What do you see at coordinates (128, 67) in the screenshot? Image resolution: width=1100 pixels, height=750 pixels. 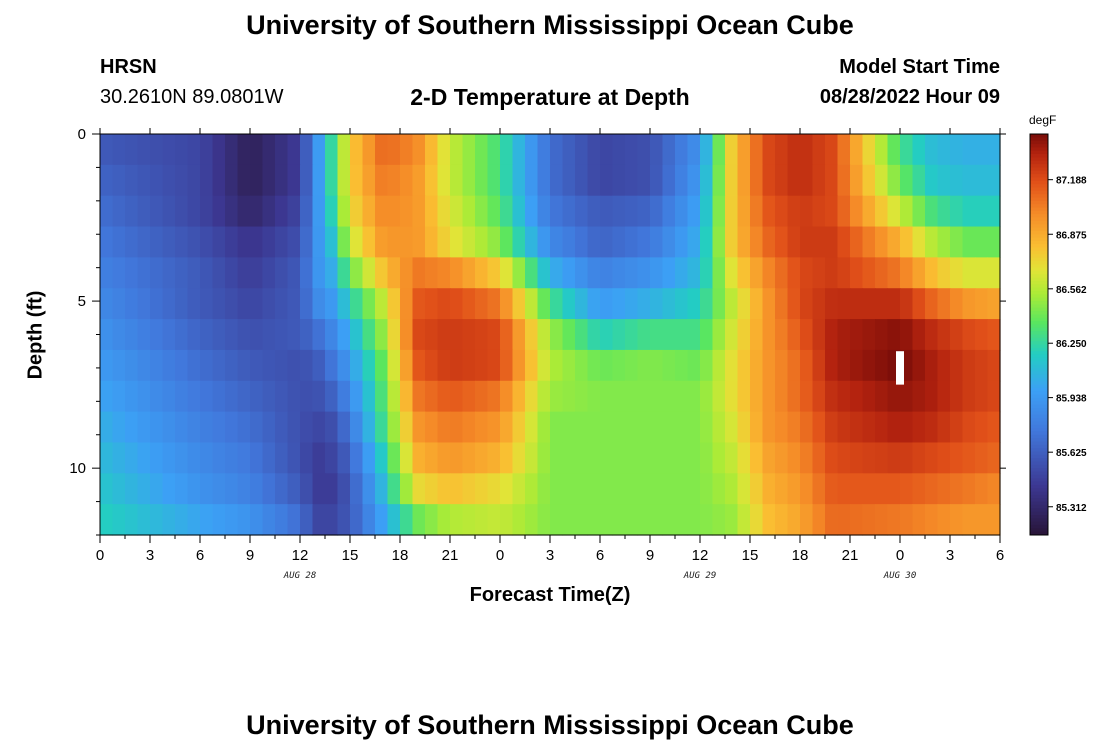 I see `station-name: HRSN` at bounding box center [128, 67].